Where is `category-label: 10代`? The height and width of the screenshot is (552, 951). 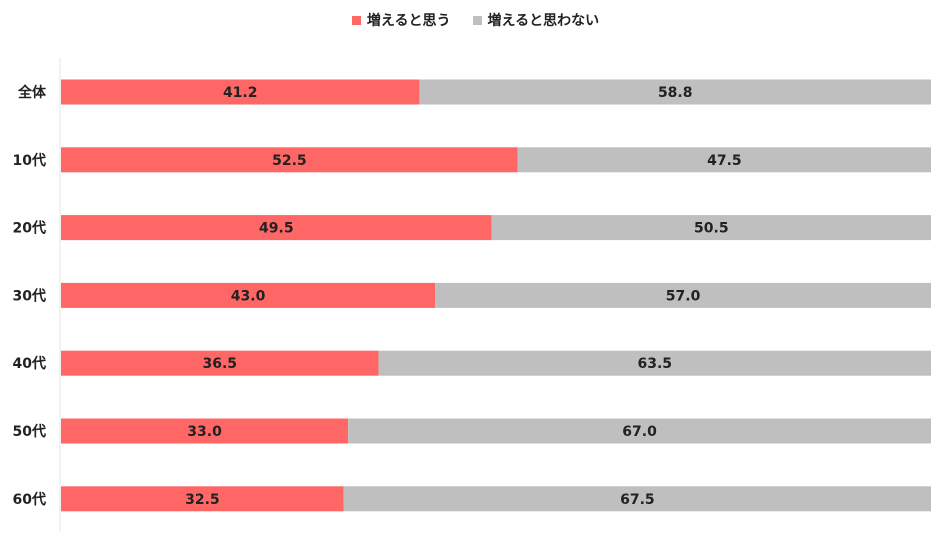 category-label: 10代 is located at coordinates (29, 160).